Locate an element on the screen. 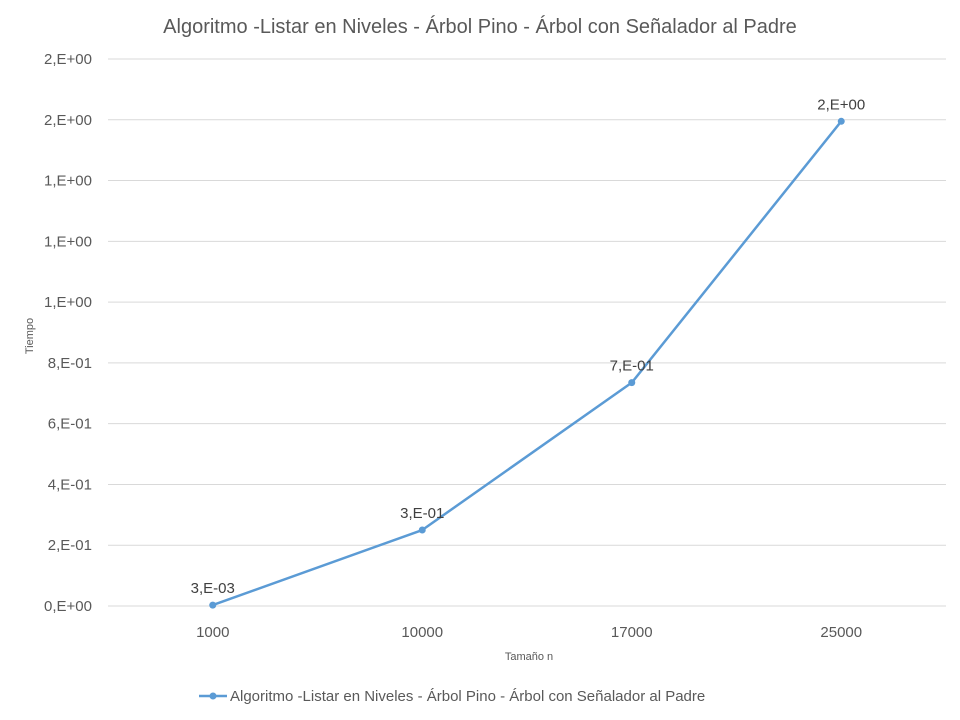 This screenshot has height=720, width=960. y-tick-label: 4,E-01 is located at coordinates (70, 484).